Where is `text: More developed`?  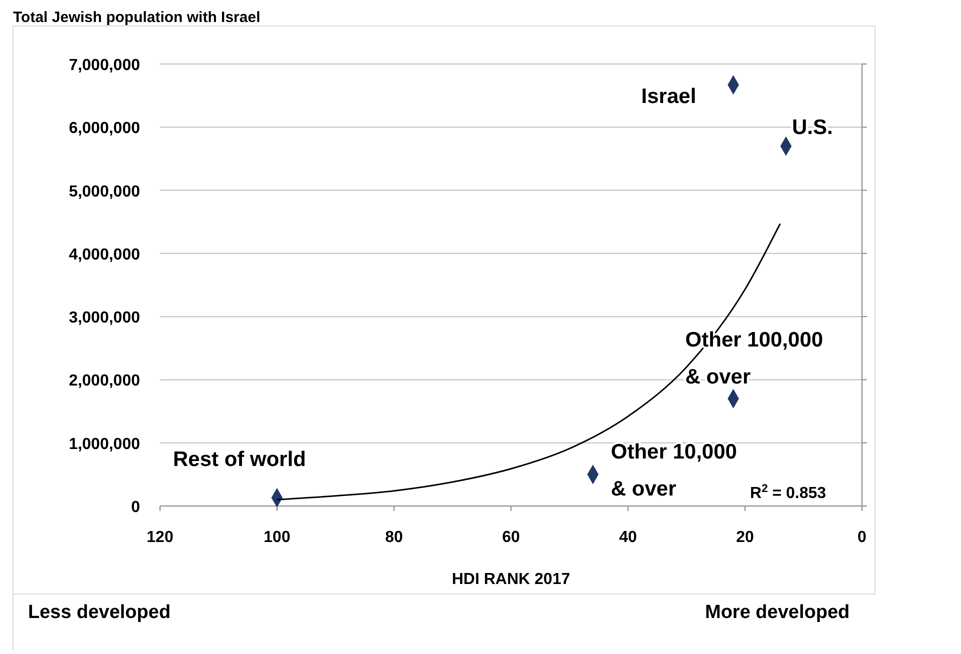
text: More developed is located at coordinates (777, 612).